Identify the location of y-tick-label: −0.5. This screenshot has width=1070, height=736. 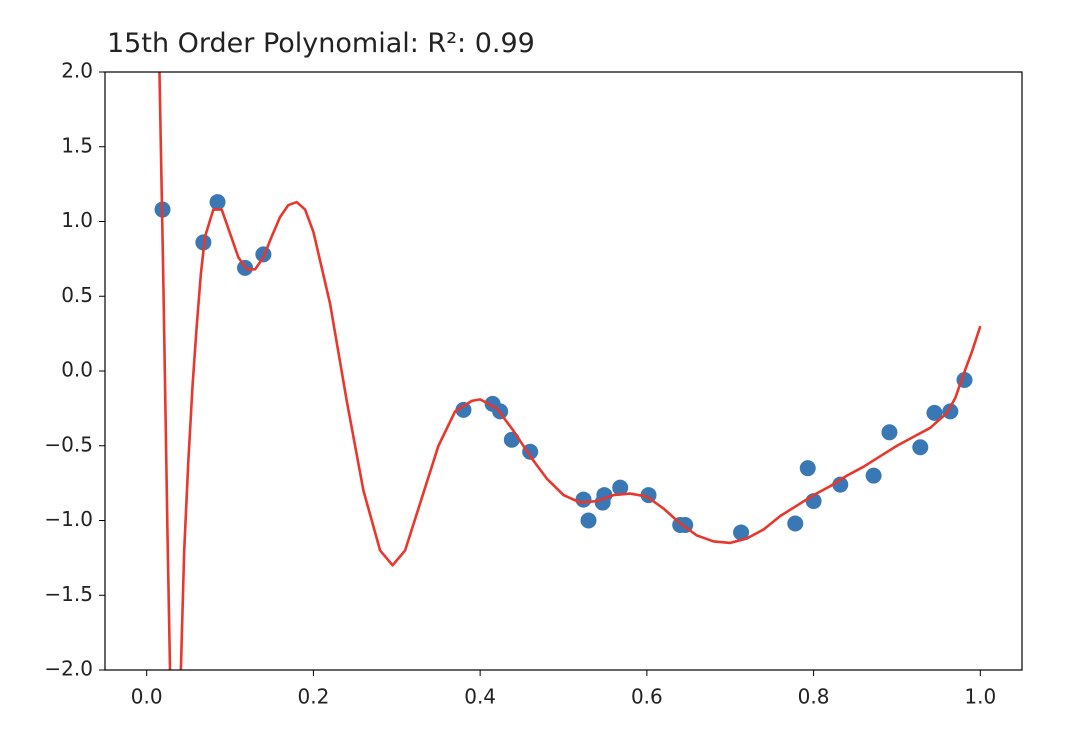
(68, 444).